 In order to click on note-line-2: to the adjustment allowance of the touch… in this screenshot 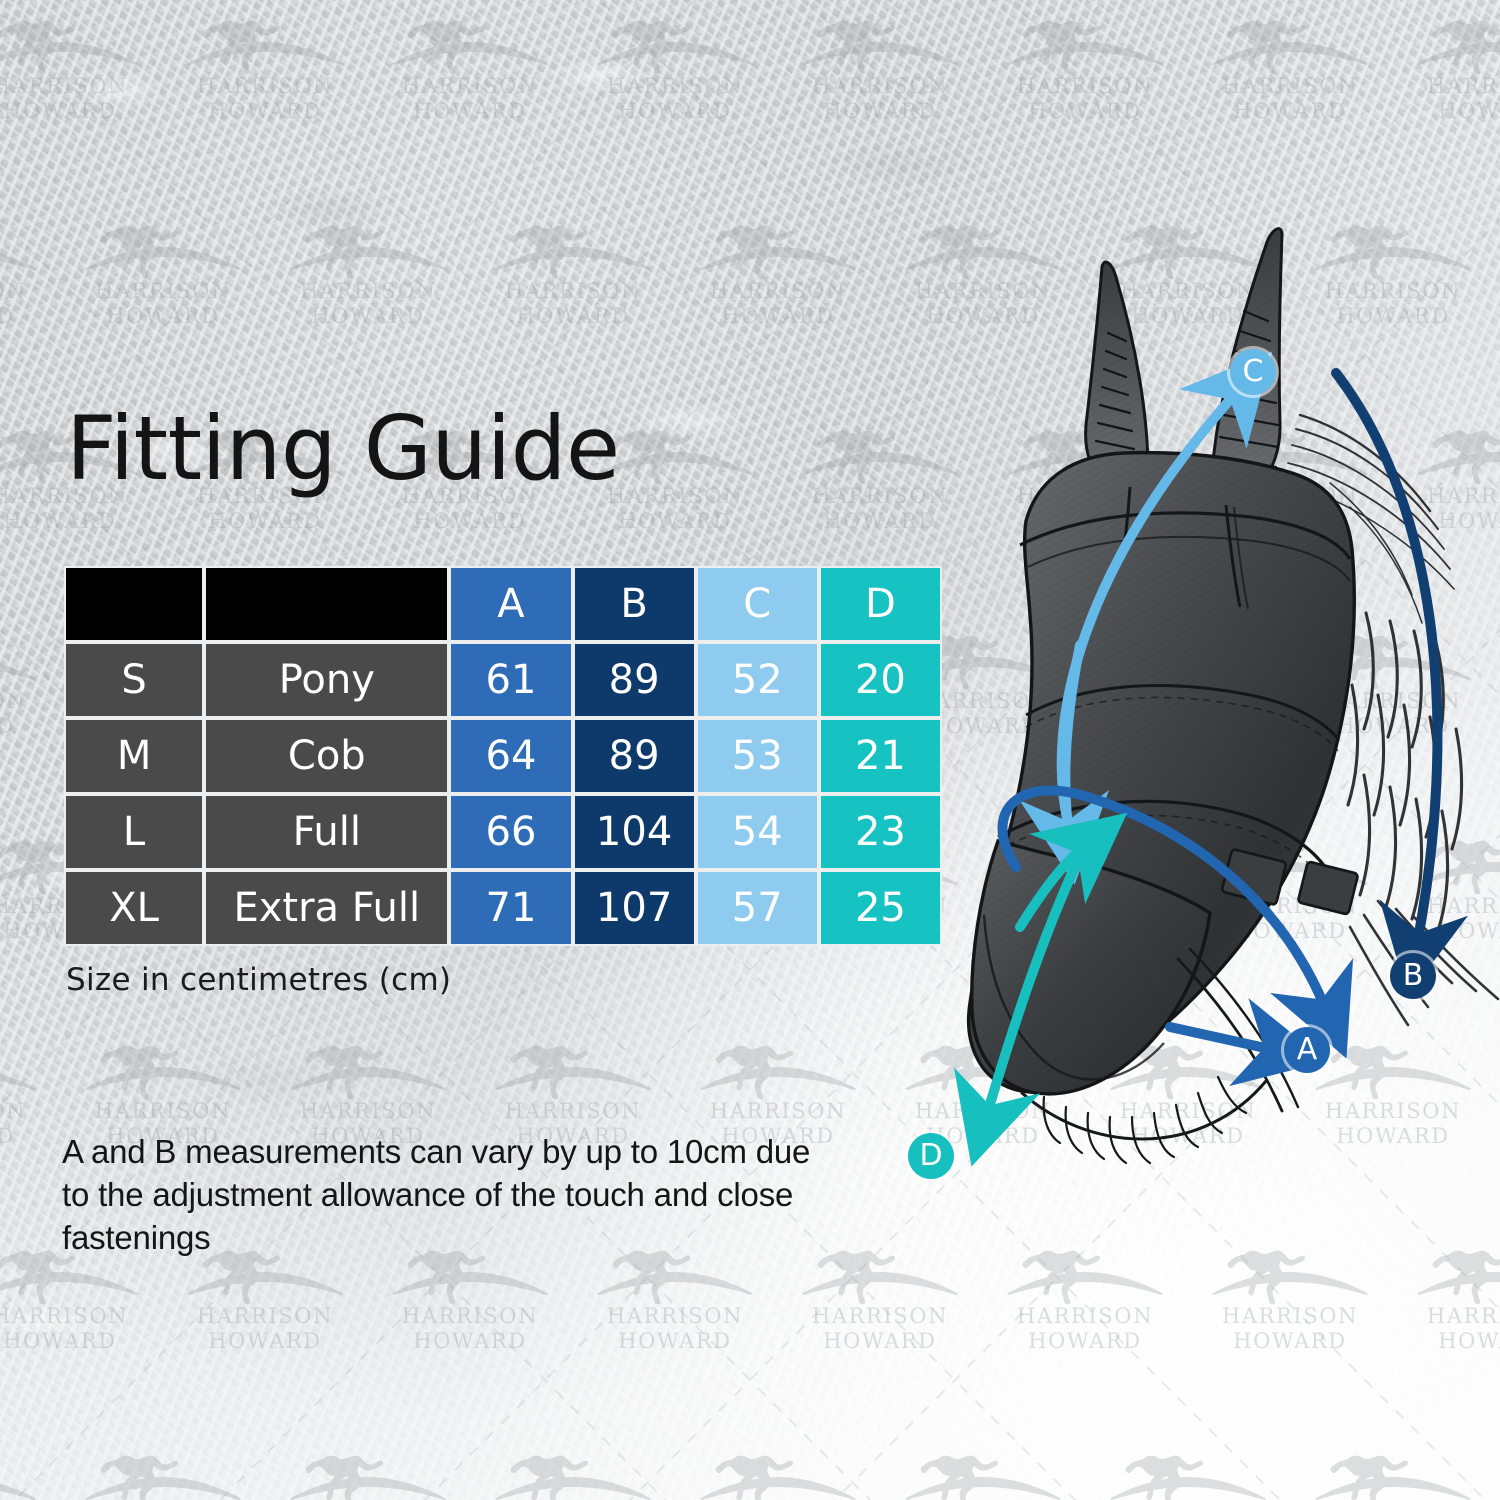, I will do `click(428, 1194)`.